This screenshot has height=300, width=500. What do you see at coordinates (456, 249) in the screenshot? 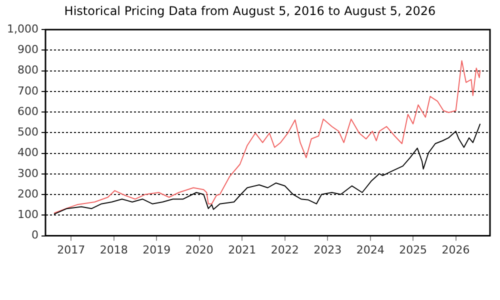
I see `x-tick-label: 2026` at bounding box center [456, 249].